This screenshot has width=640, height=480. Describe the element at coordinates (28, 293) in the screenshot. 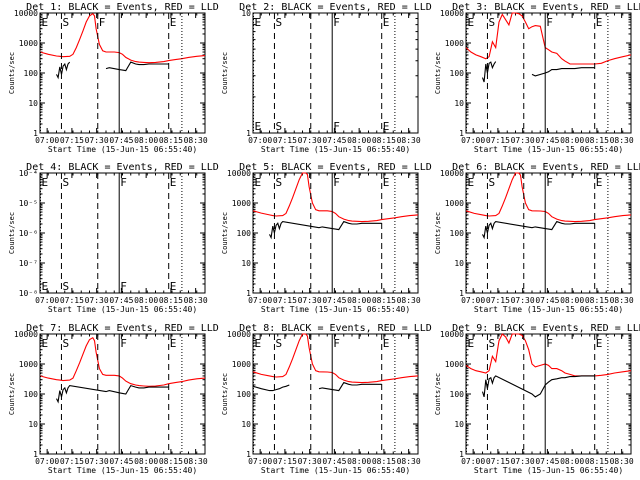

I see `y-tick-label: 10⁻⁸` at that location.